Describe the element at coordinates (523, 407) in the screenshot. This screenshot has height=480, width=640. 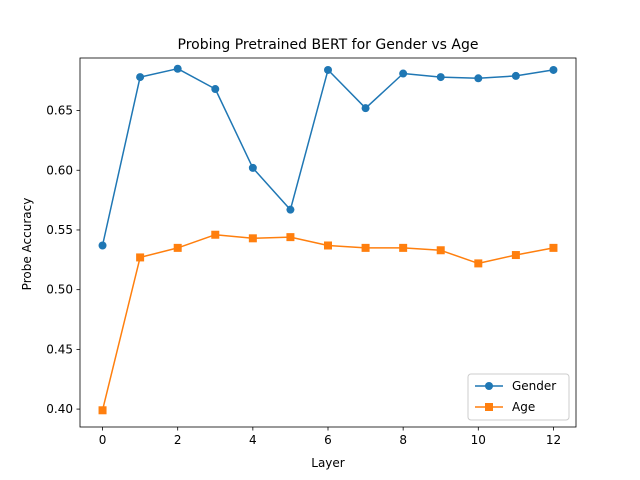
I see `legend-label-age: Age` at that location.